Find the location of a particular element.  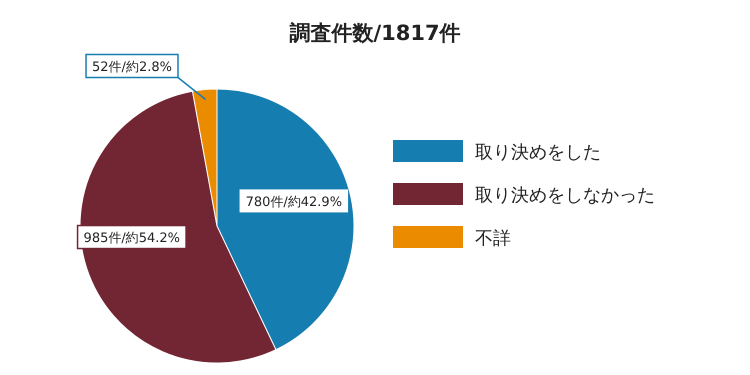

data-label: 52件/約2.8% is located at coordinates (132, 67).